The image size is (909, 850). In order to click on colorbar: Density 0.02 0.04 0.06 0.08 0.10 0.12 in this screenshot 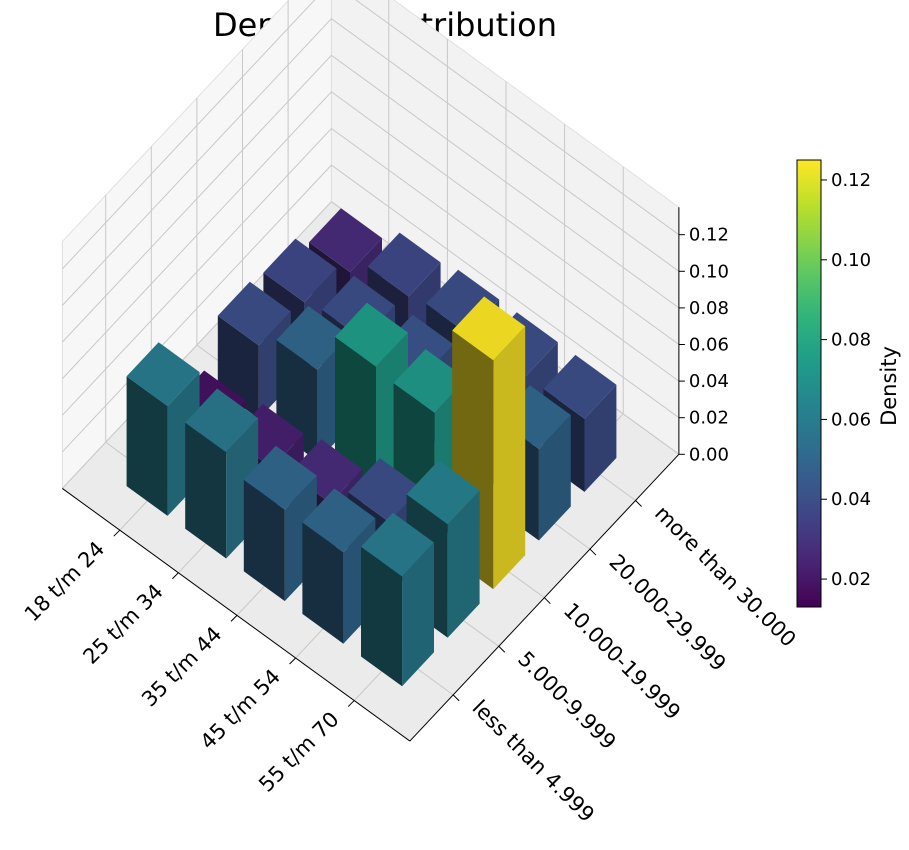, I will do `click(848, 383)`.